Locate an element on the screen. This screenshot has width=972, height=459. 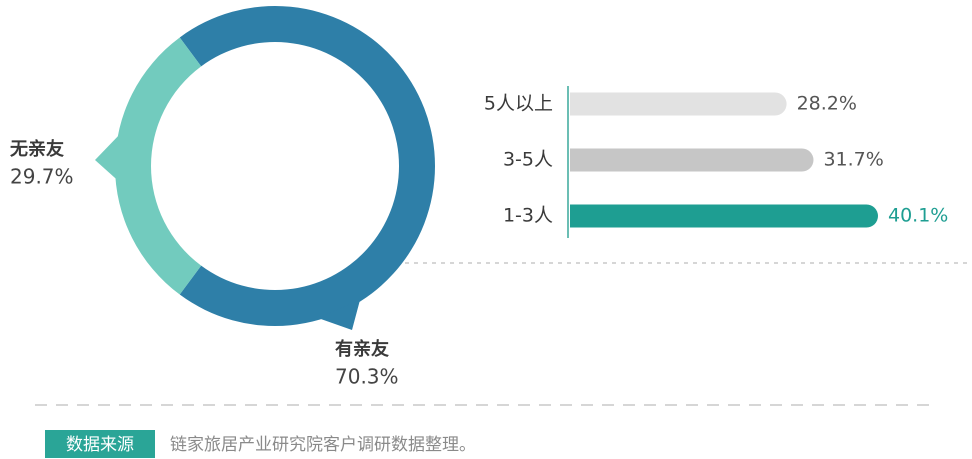
category-label: 3-5人 is located at coordinates (528, 160).